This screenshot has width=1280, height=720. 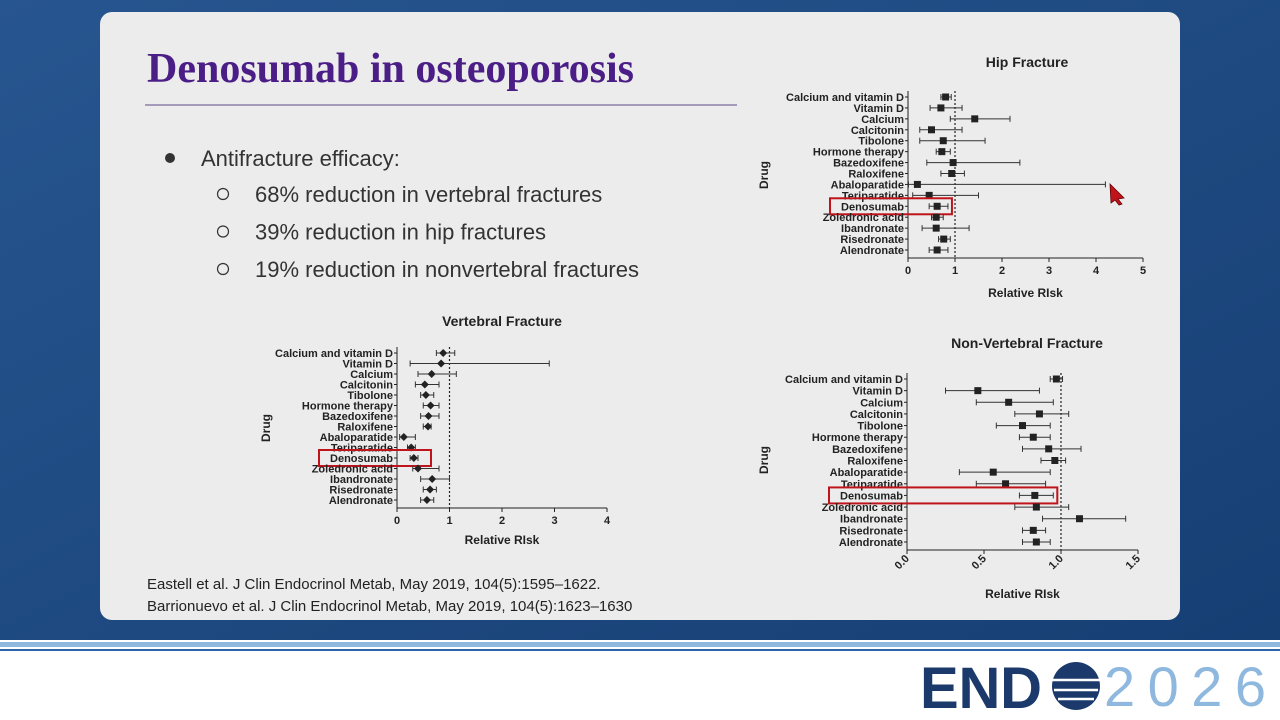 What do you see at coordinates (428, 194) in the screenshot?
I see `sub-bullet-text: 68% reduction in vertebral fractures` at bounding box center [428, 194].